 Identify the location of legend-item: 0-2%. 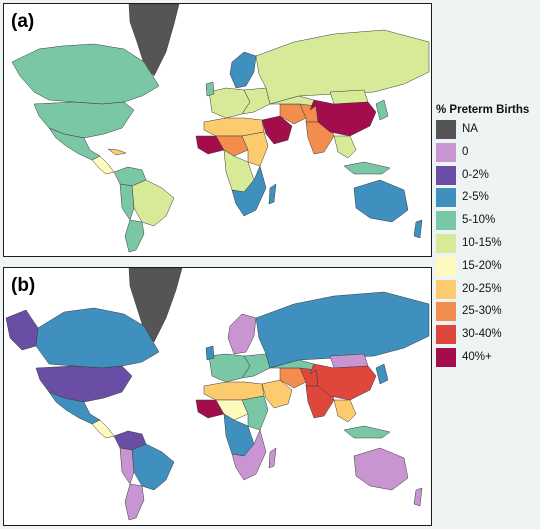
(488, 177).